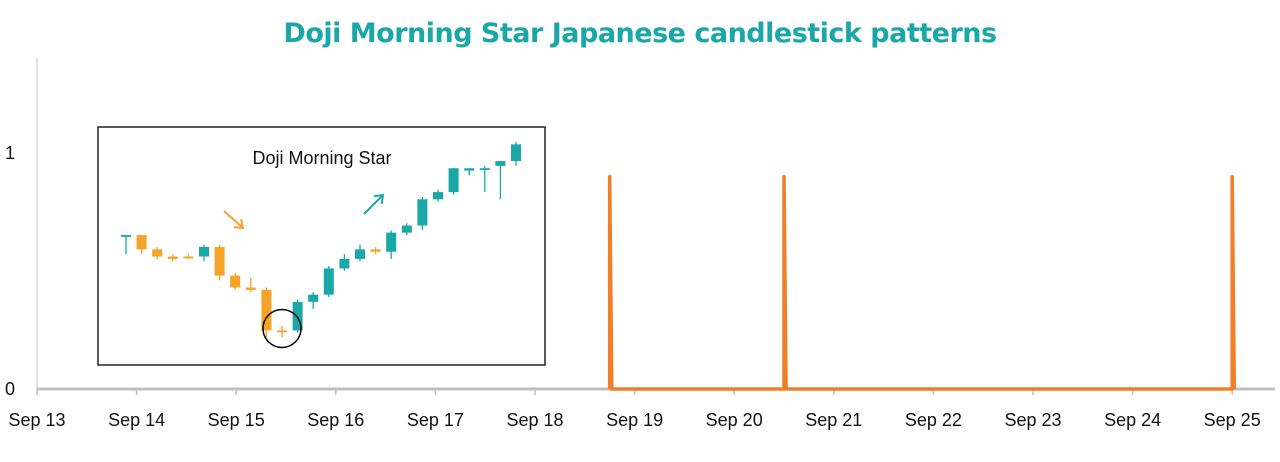  I want to click on down-trend-arrow-head, so click(239, 224).